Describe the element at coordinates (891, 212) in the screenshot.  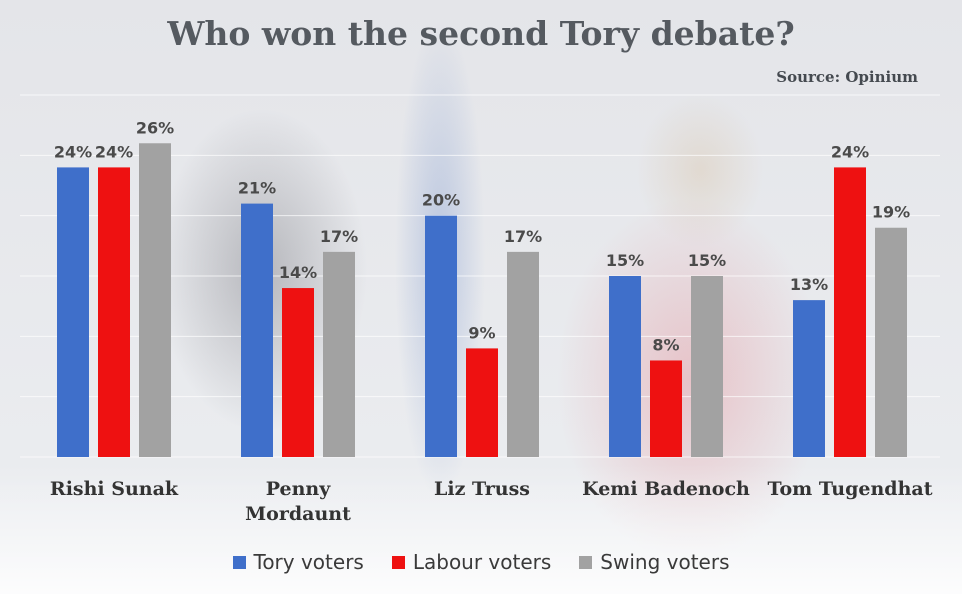
I see `data-label: 19%` at that location.